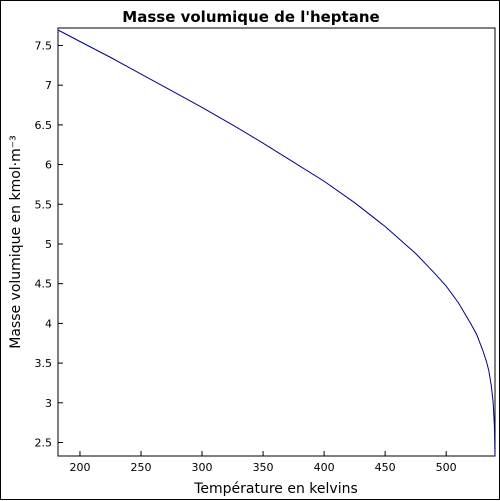  I want to click on y-tick-label: 6.5, so click(44, 125).